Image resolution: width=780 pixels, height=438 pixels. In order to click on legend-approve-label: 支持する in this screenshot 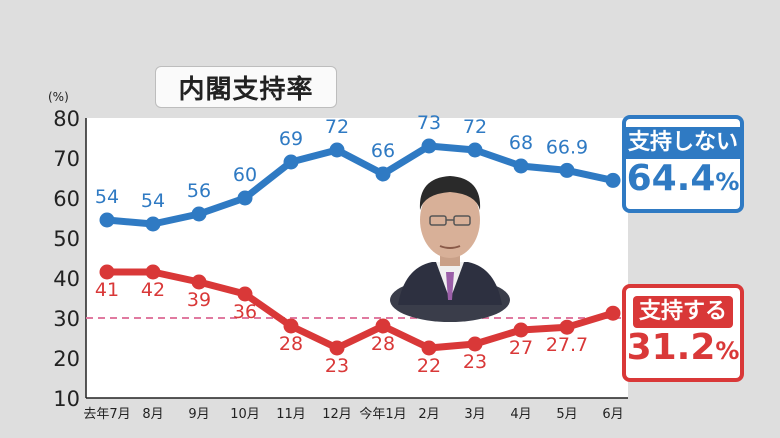, I will do `click(682, 311)`.